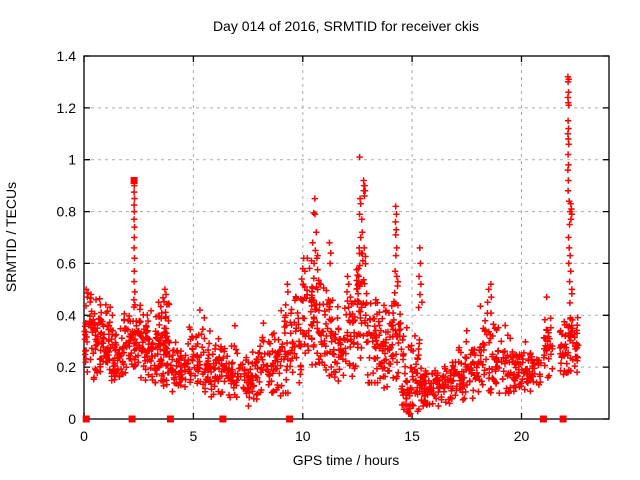 The height and width of the screenshot is (480, 640). I want to click on x-tick-label: 15, so click(412, 436).